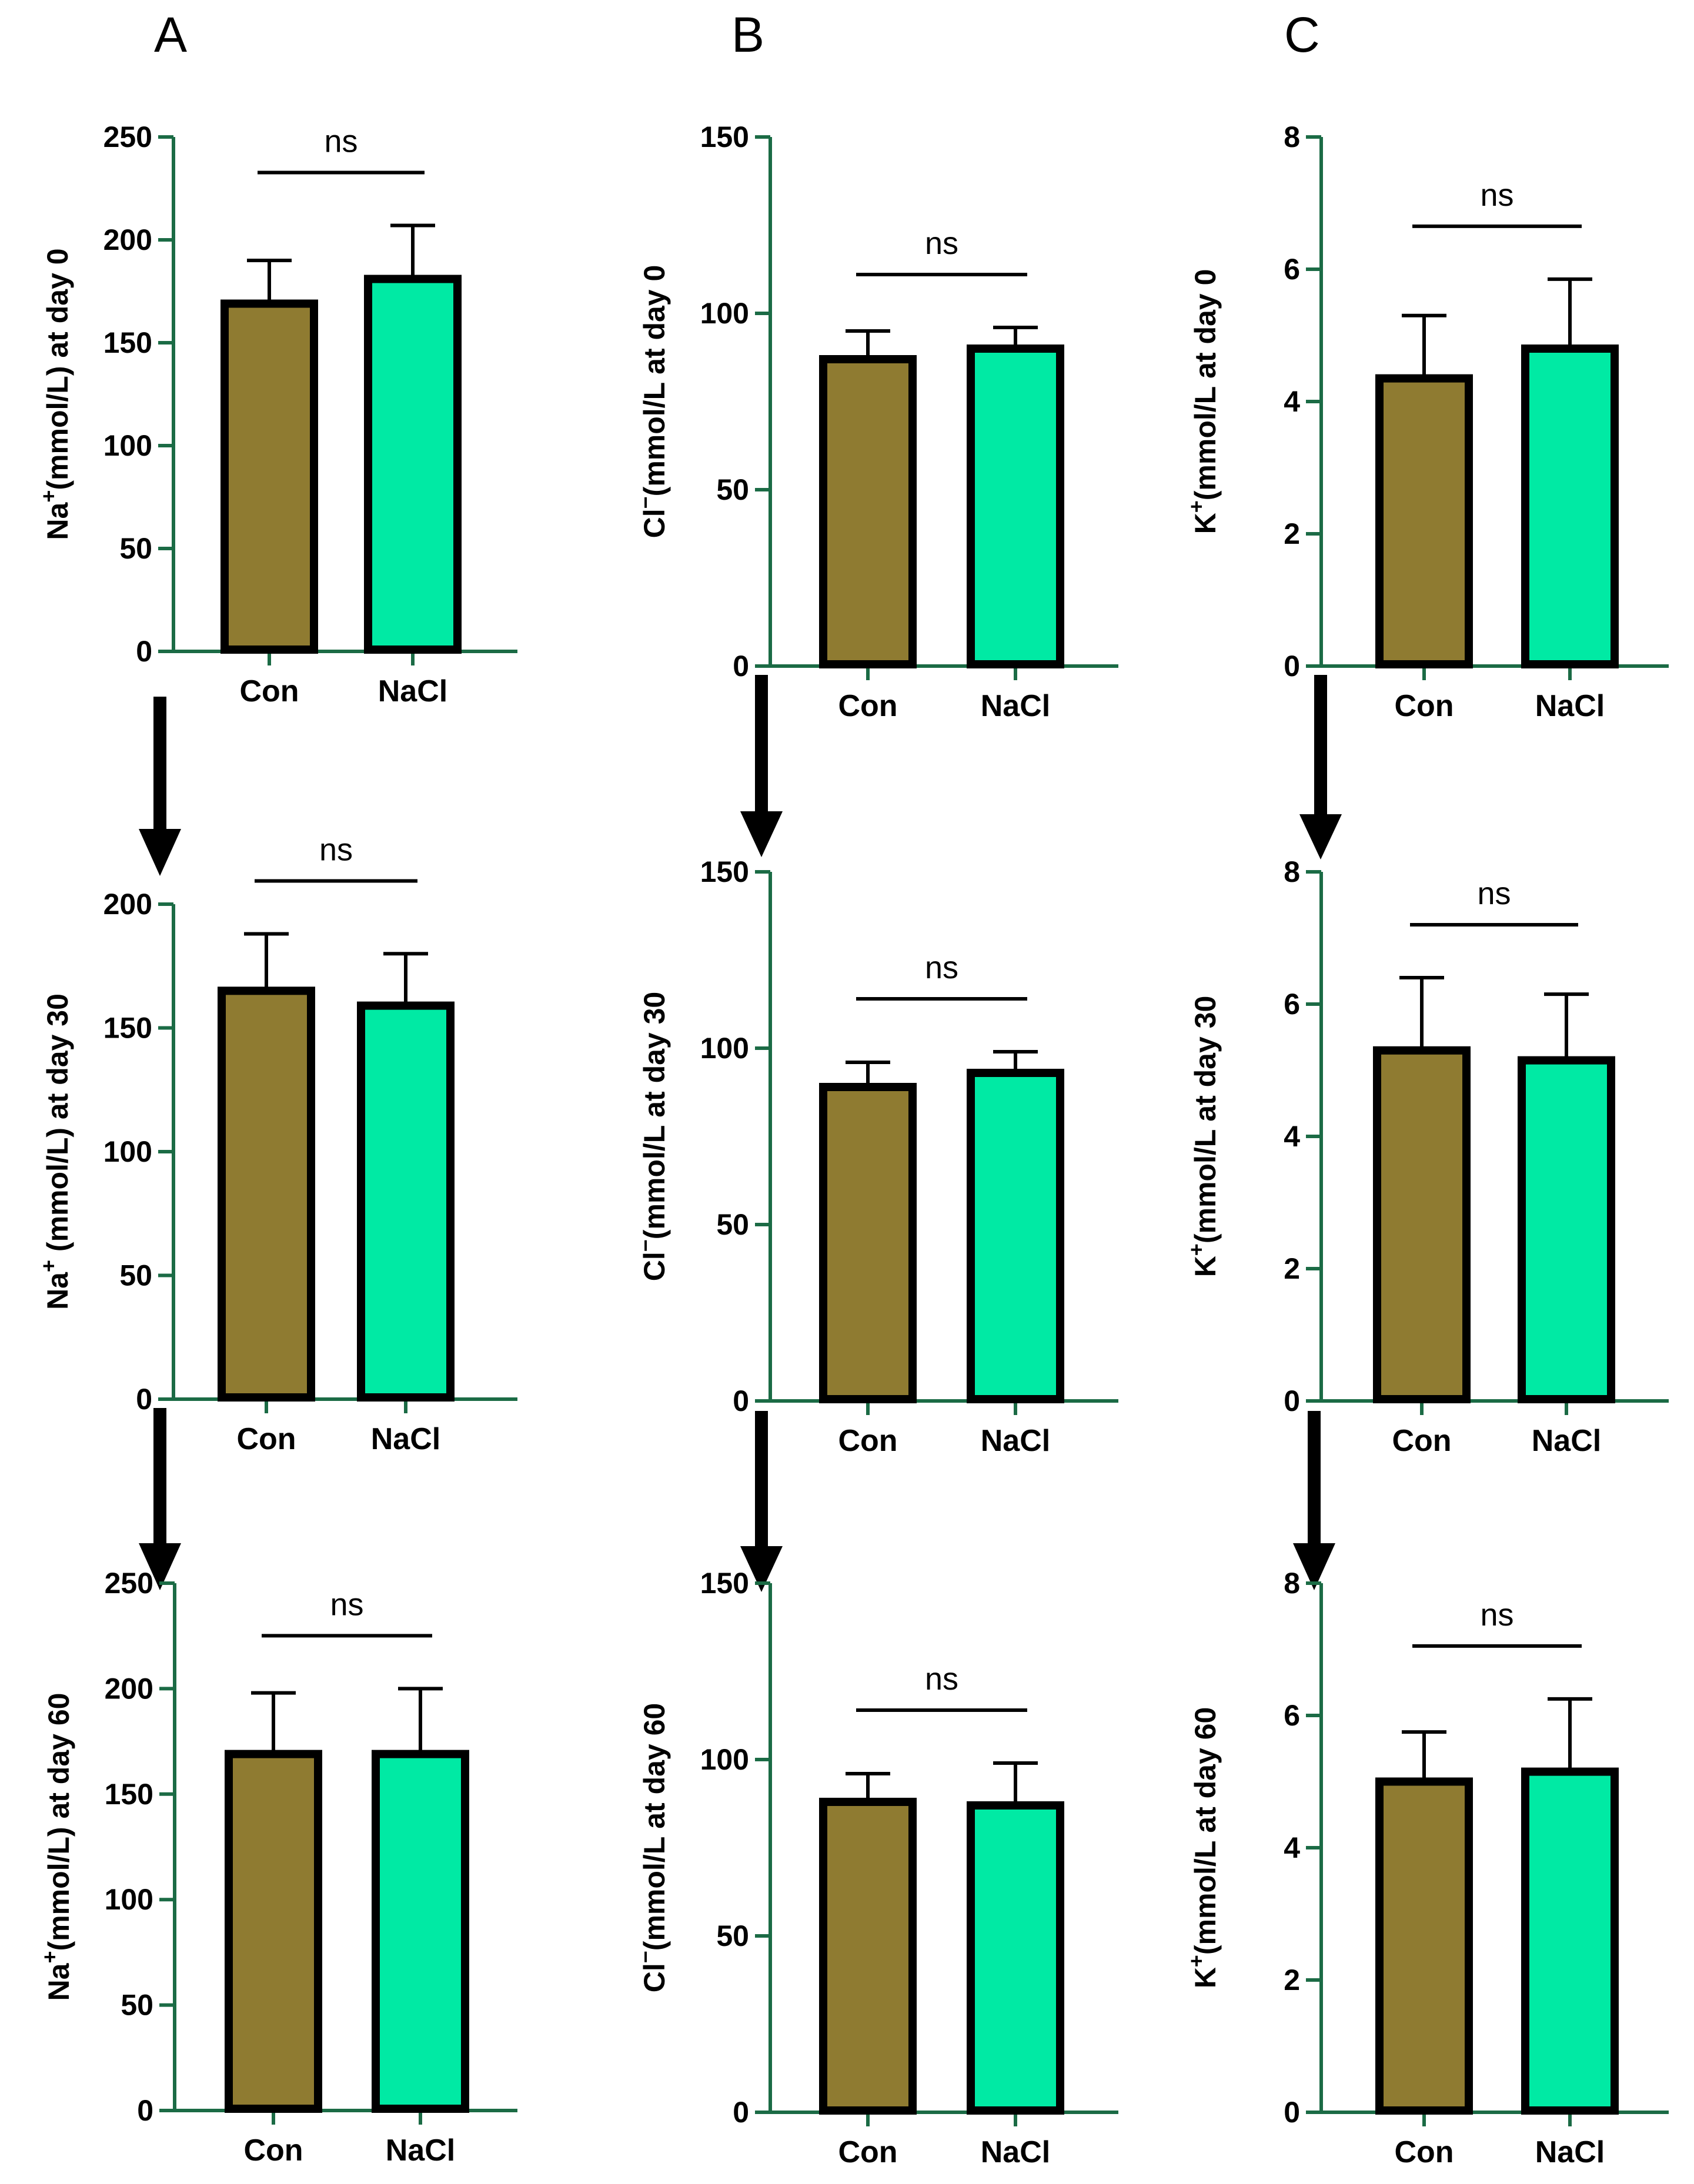 The width and height of the screenshot is (1694, 2184). Describe the element at coordinates (55, 394) in the screenshot. I see `y-axis-label: Na+(mmol/L) at day 0` at that location.